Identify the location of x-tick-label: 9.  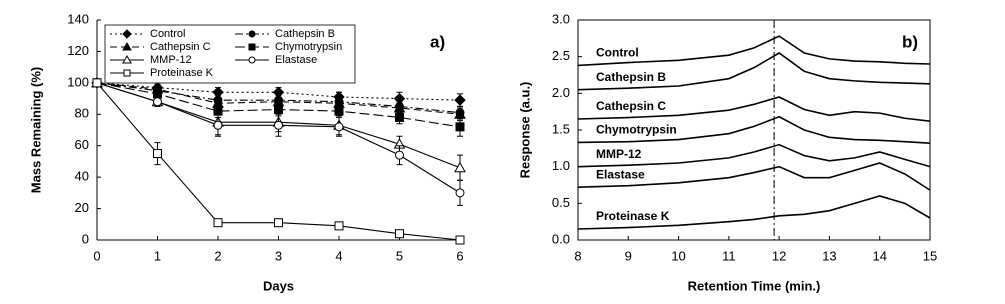
(628, 255).